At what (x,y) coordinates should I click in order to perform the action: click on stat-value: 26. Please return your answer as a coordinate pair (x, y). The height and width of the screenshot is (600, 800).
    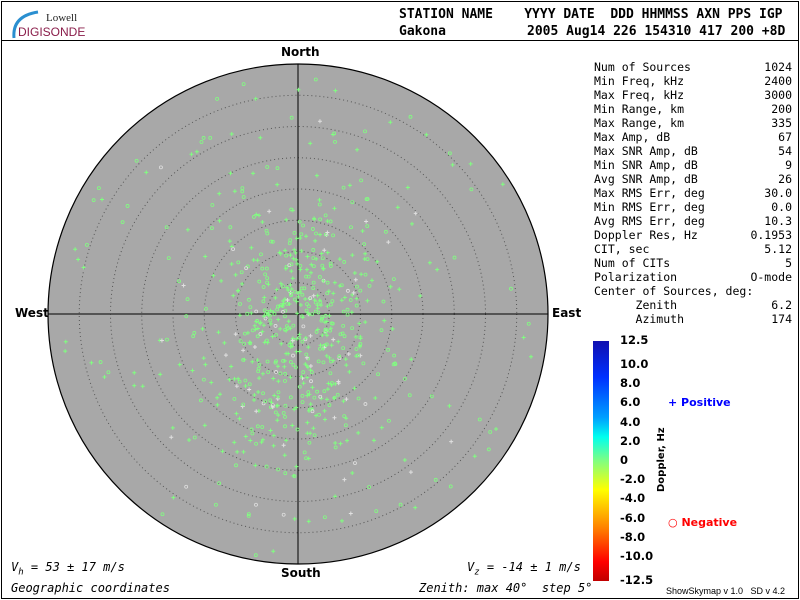
    Looking at the image, I should click on (785, 179).